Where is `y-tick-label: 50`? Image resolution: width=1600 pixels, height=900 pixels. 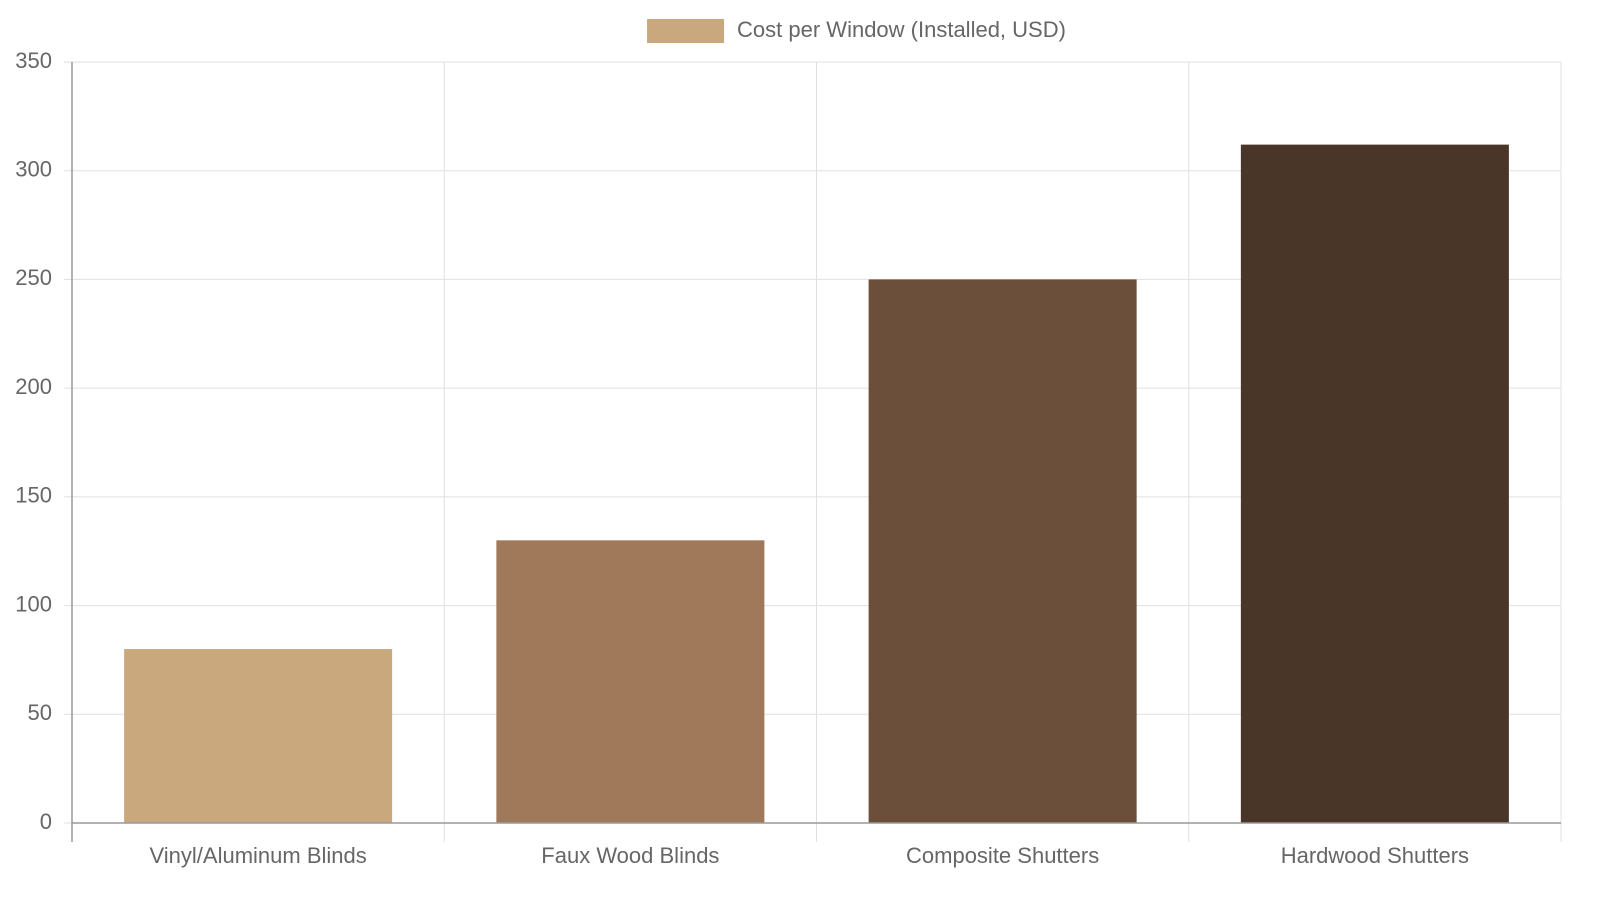
y-tick-label: 50 is located at coordinates (40, 712).